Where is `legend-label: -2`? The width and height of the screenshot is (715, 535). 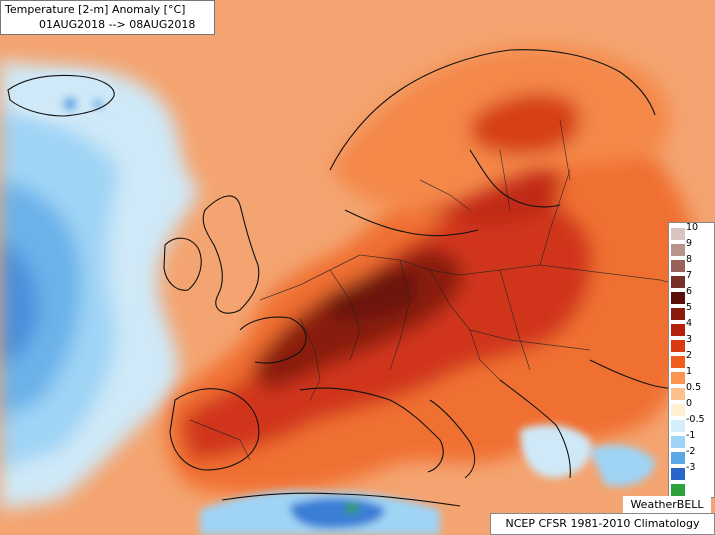 legend-label: -2 is located at coordinates (691, 451).